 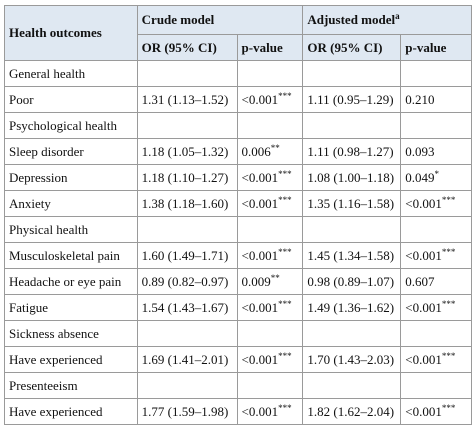 I want to click on section-row: Psychological health, so click(x=238, y=125).